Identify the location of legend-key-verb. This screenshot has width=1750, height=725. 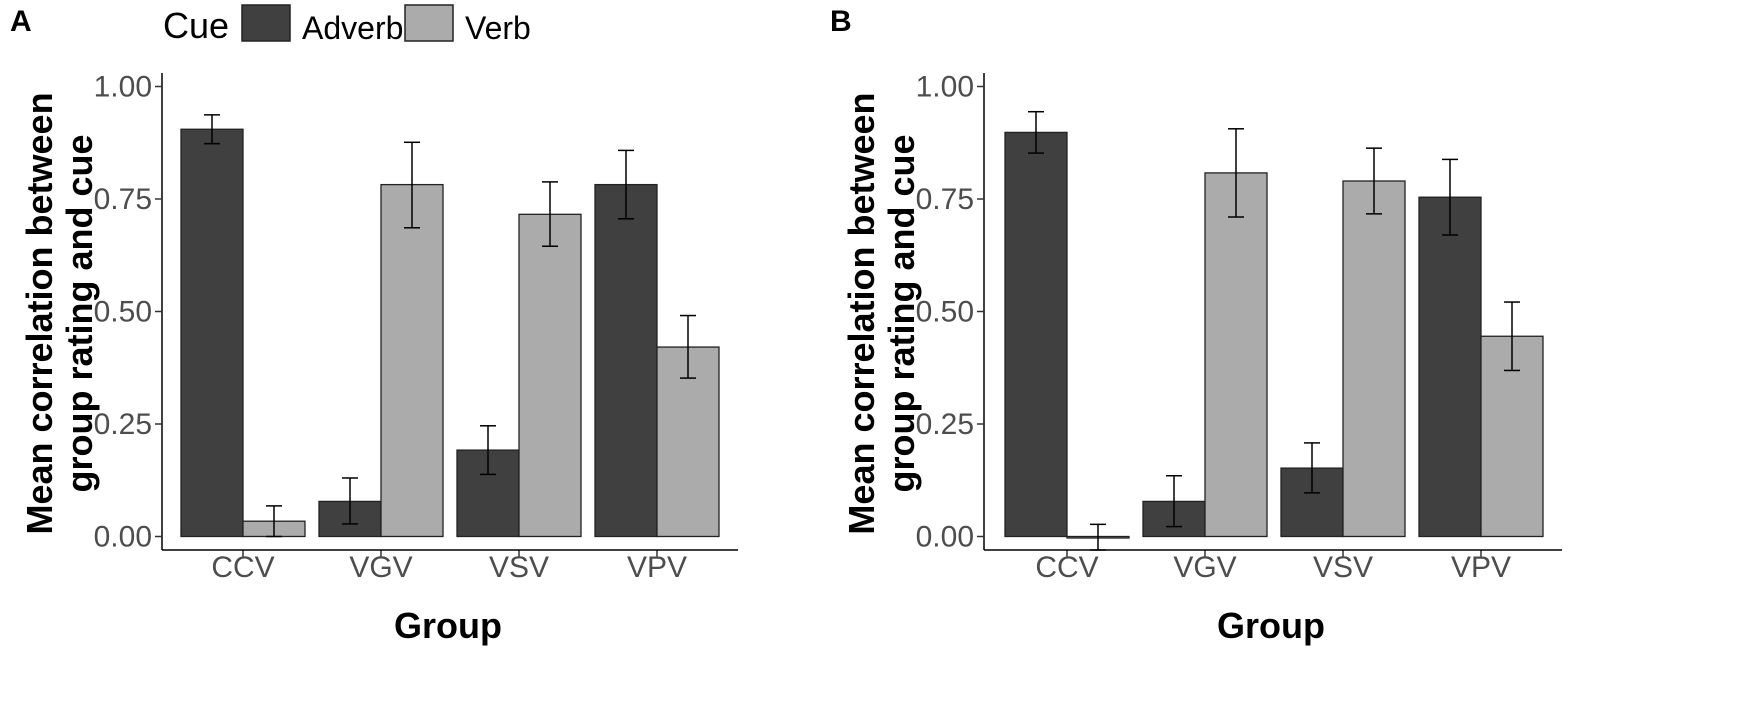
(429, 23).